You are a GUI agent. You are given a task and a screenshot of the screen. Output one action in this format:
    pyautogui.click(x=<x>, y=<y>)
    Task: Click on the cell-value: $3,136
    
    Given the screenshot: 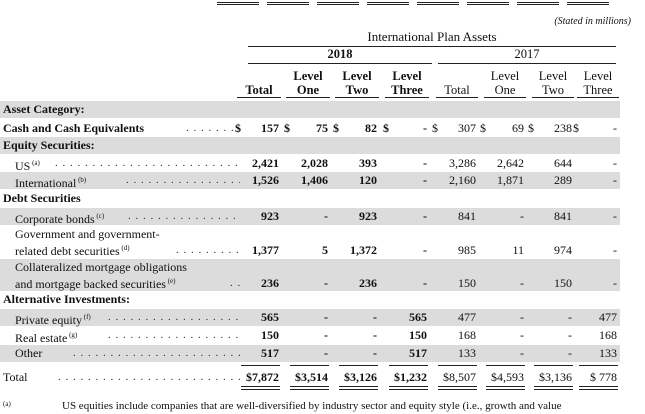 What is the action you would take?
    pyautogui.click(x=555, y=377)
    